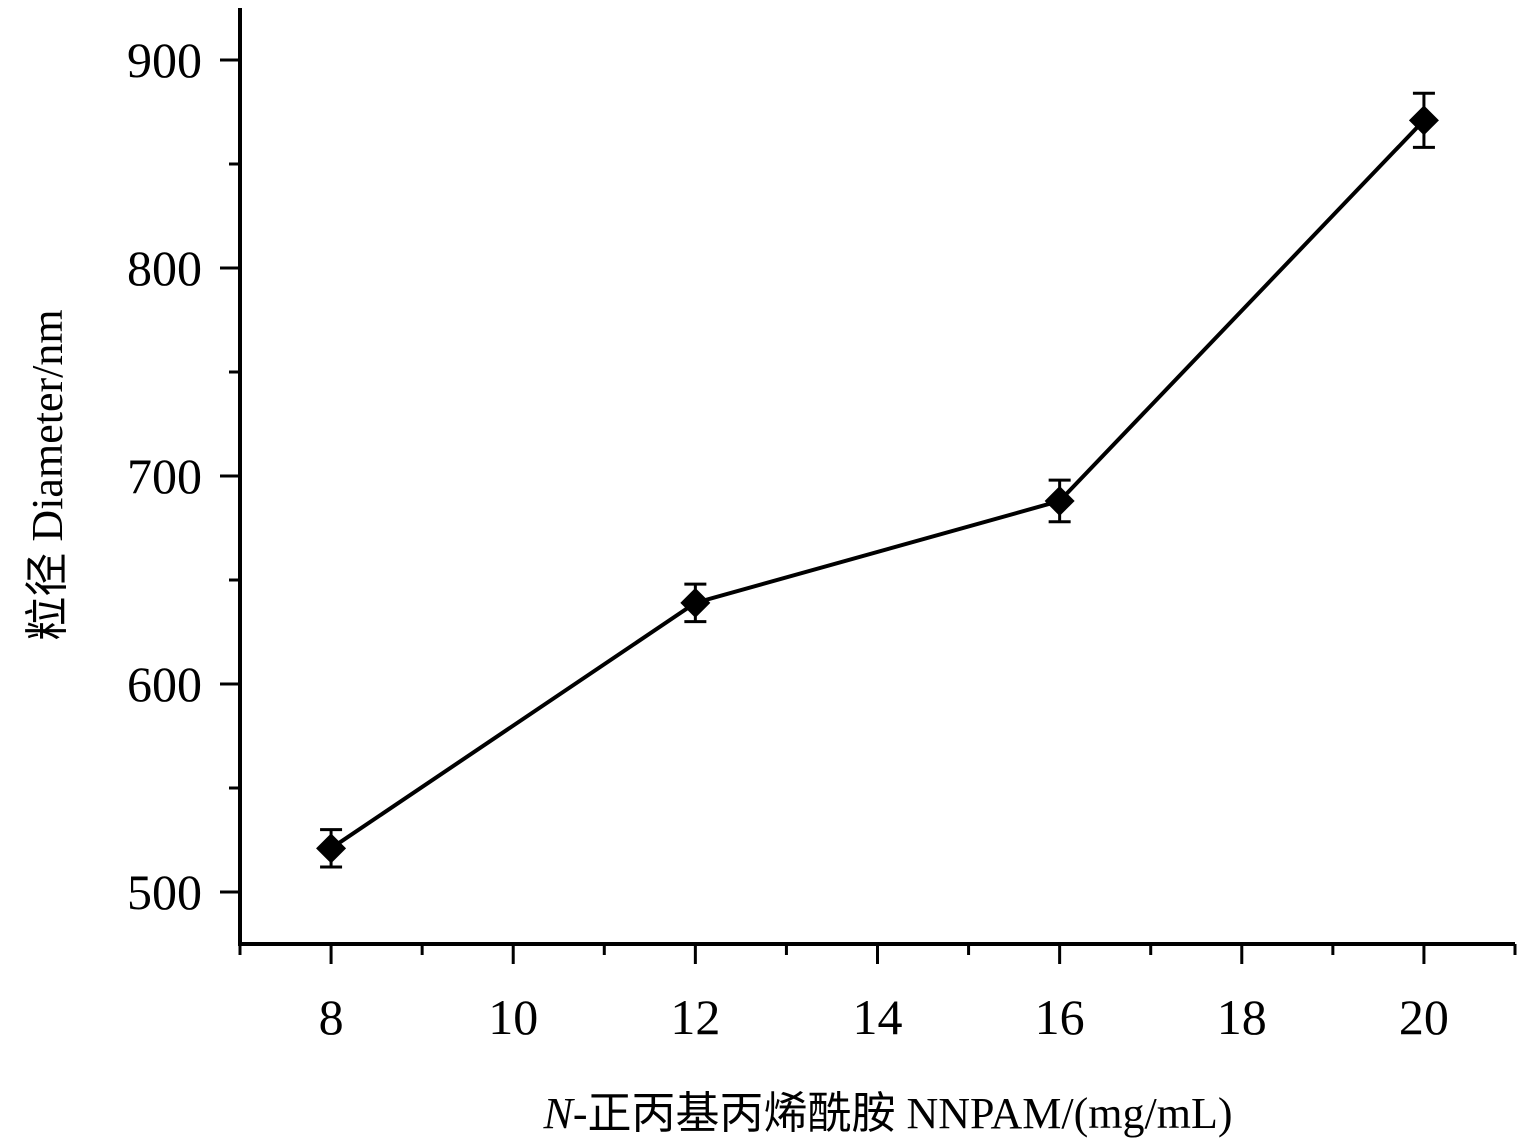 This screenshot has width=1535, height=1147. Describe the element at coordinates (331, 1017) in the screenshot. I see `x-tick-label: 8` at that location.